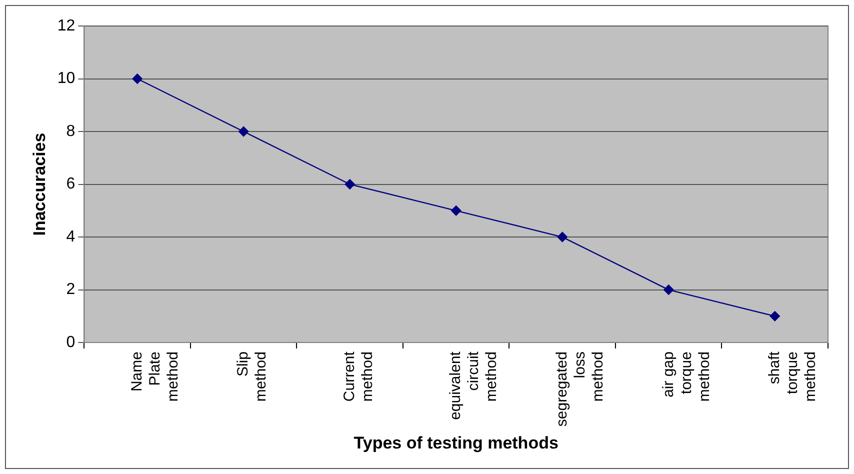 This screenshot has width=854, height=474. What do you see at coordinates (456, 442) in the screenshot?
I see `x-axis-title: Types of testing methods` at bounding box center [456, 442].